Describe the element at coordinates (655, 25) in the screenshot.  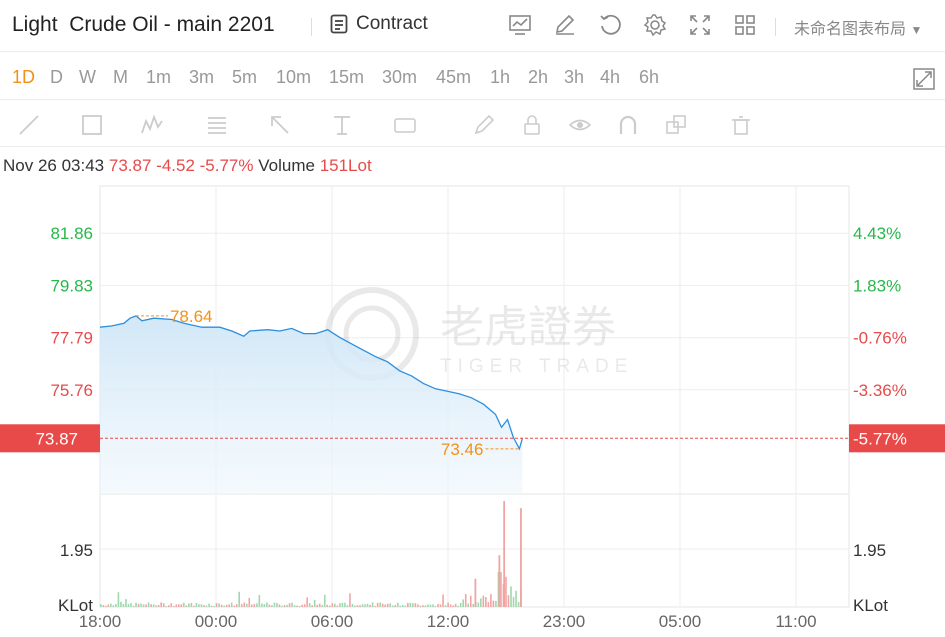
I see `gear-icon` at that location.